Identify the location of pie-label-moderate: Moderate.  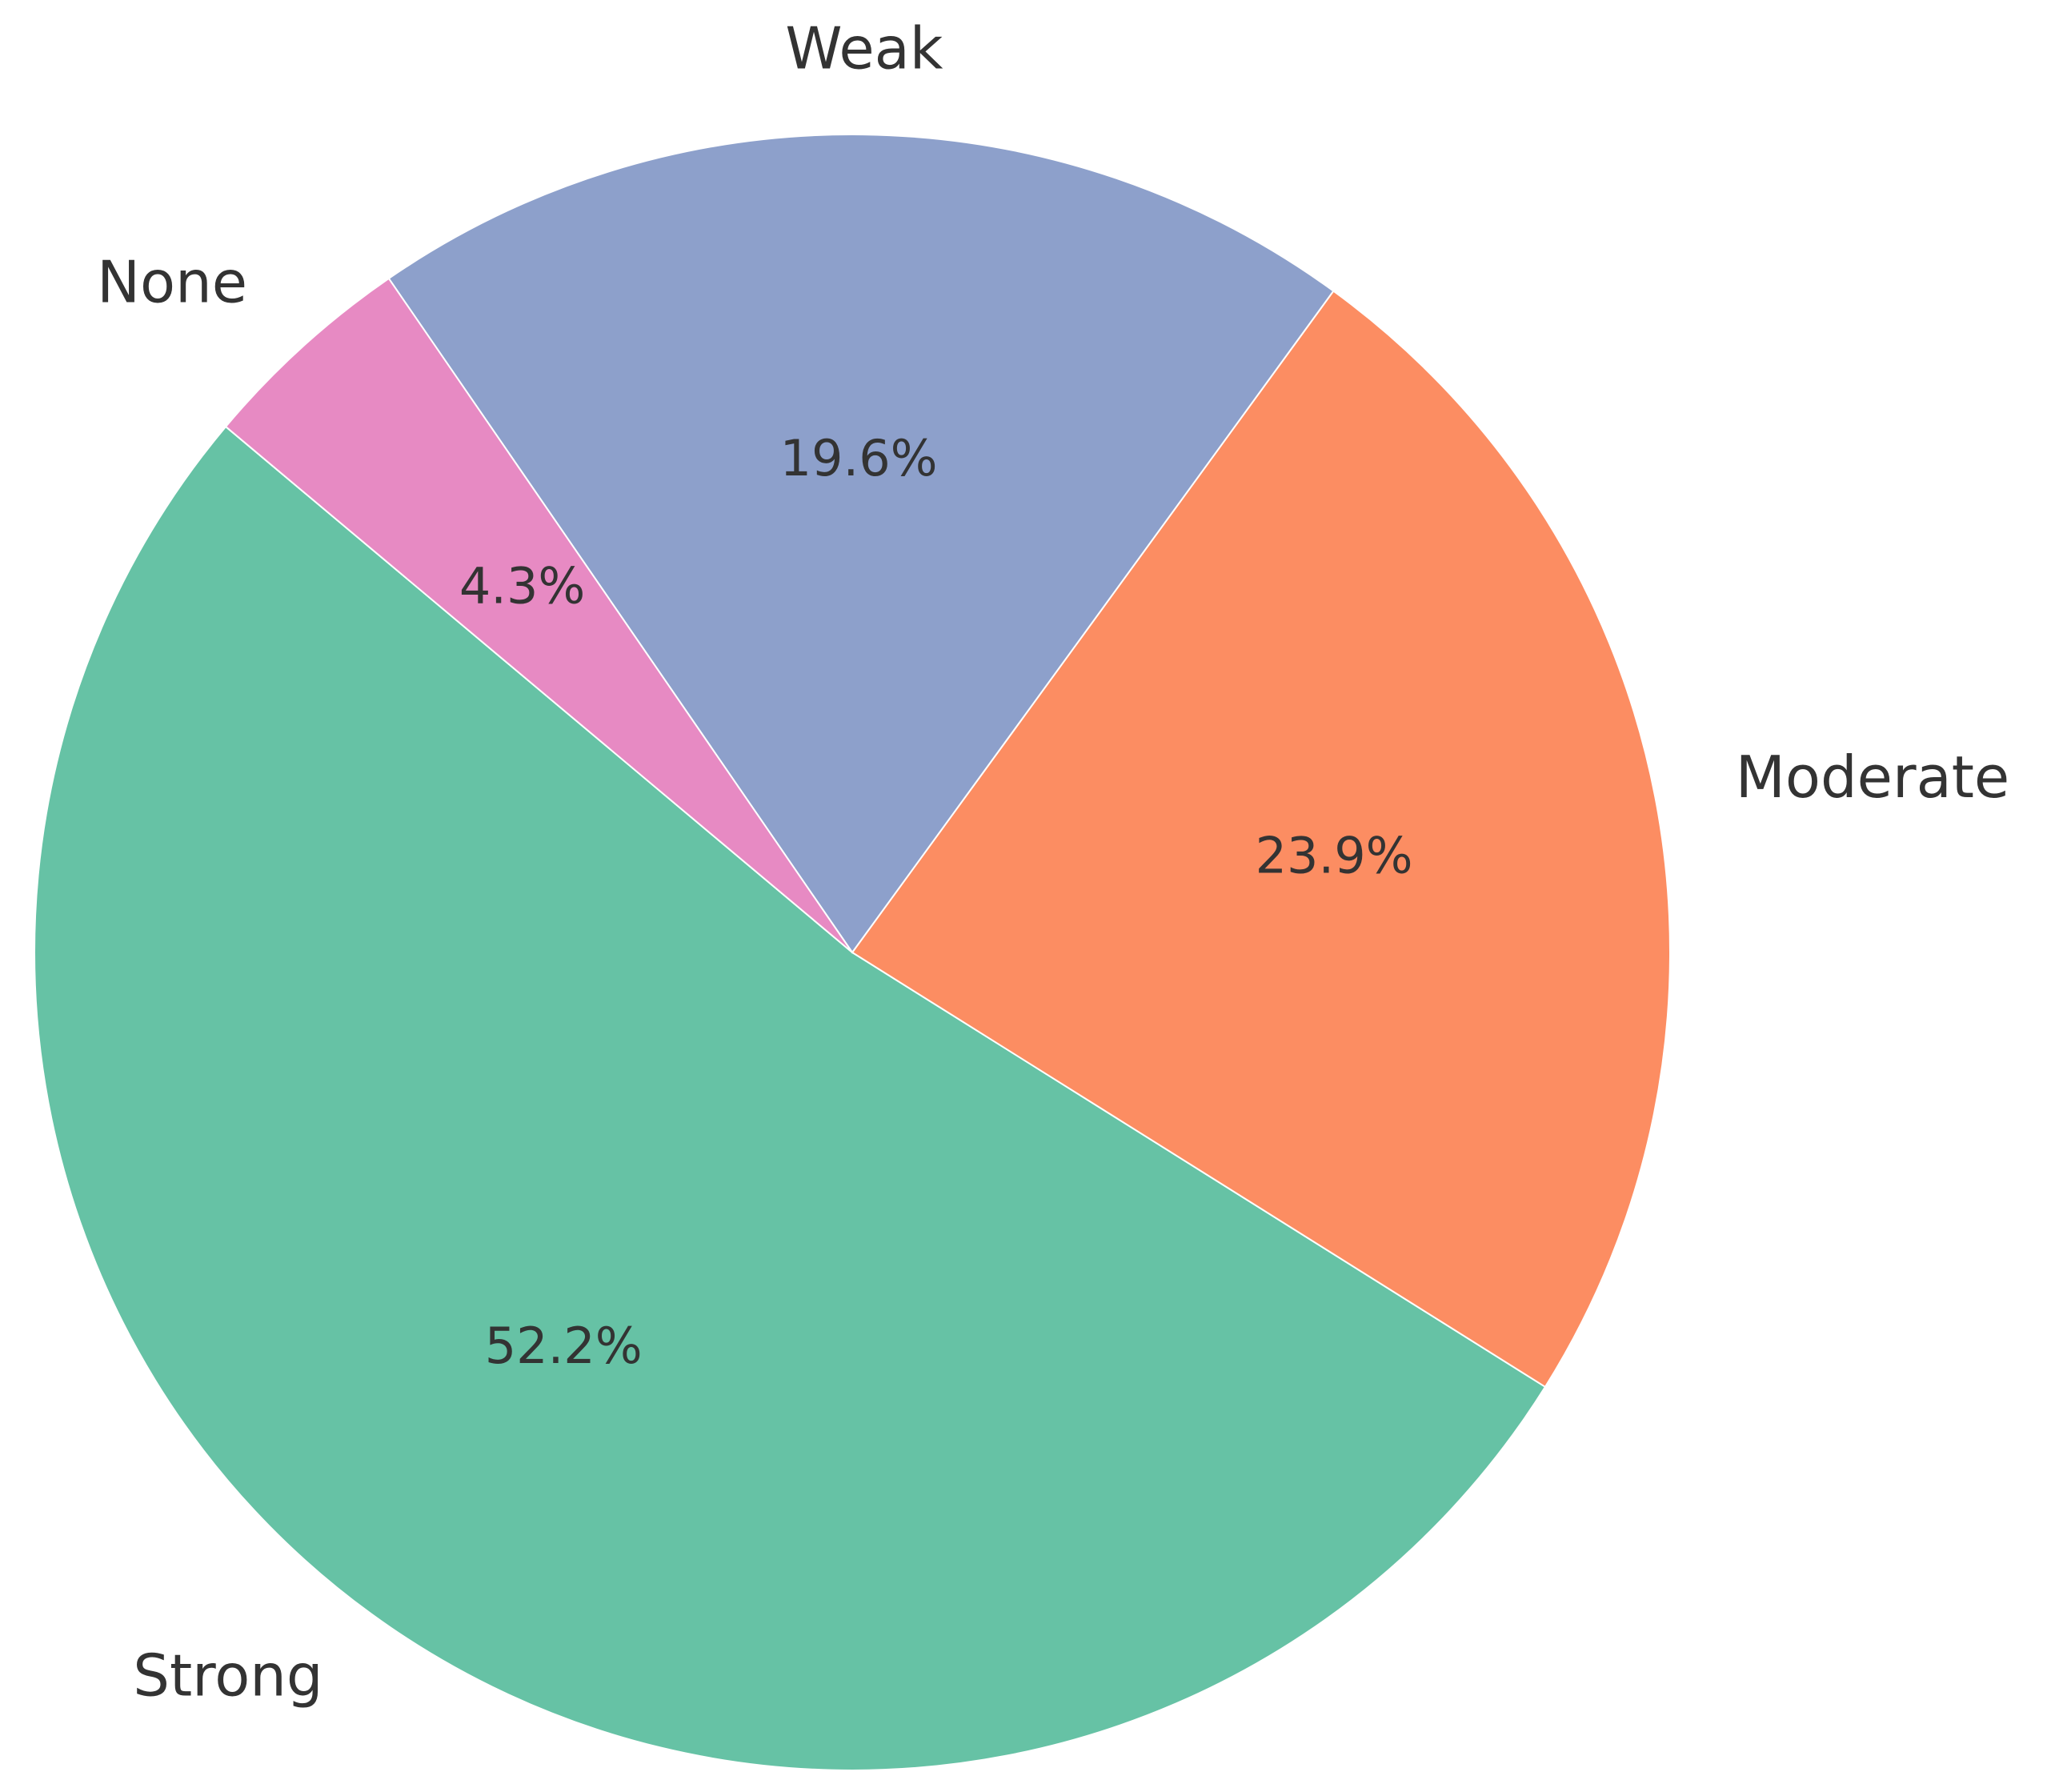
(1872, 777).